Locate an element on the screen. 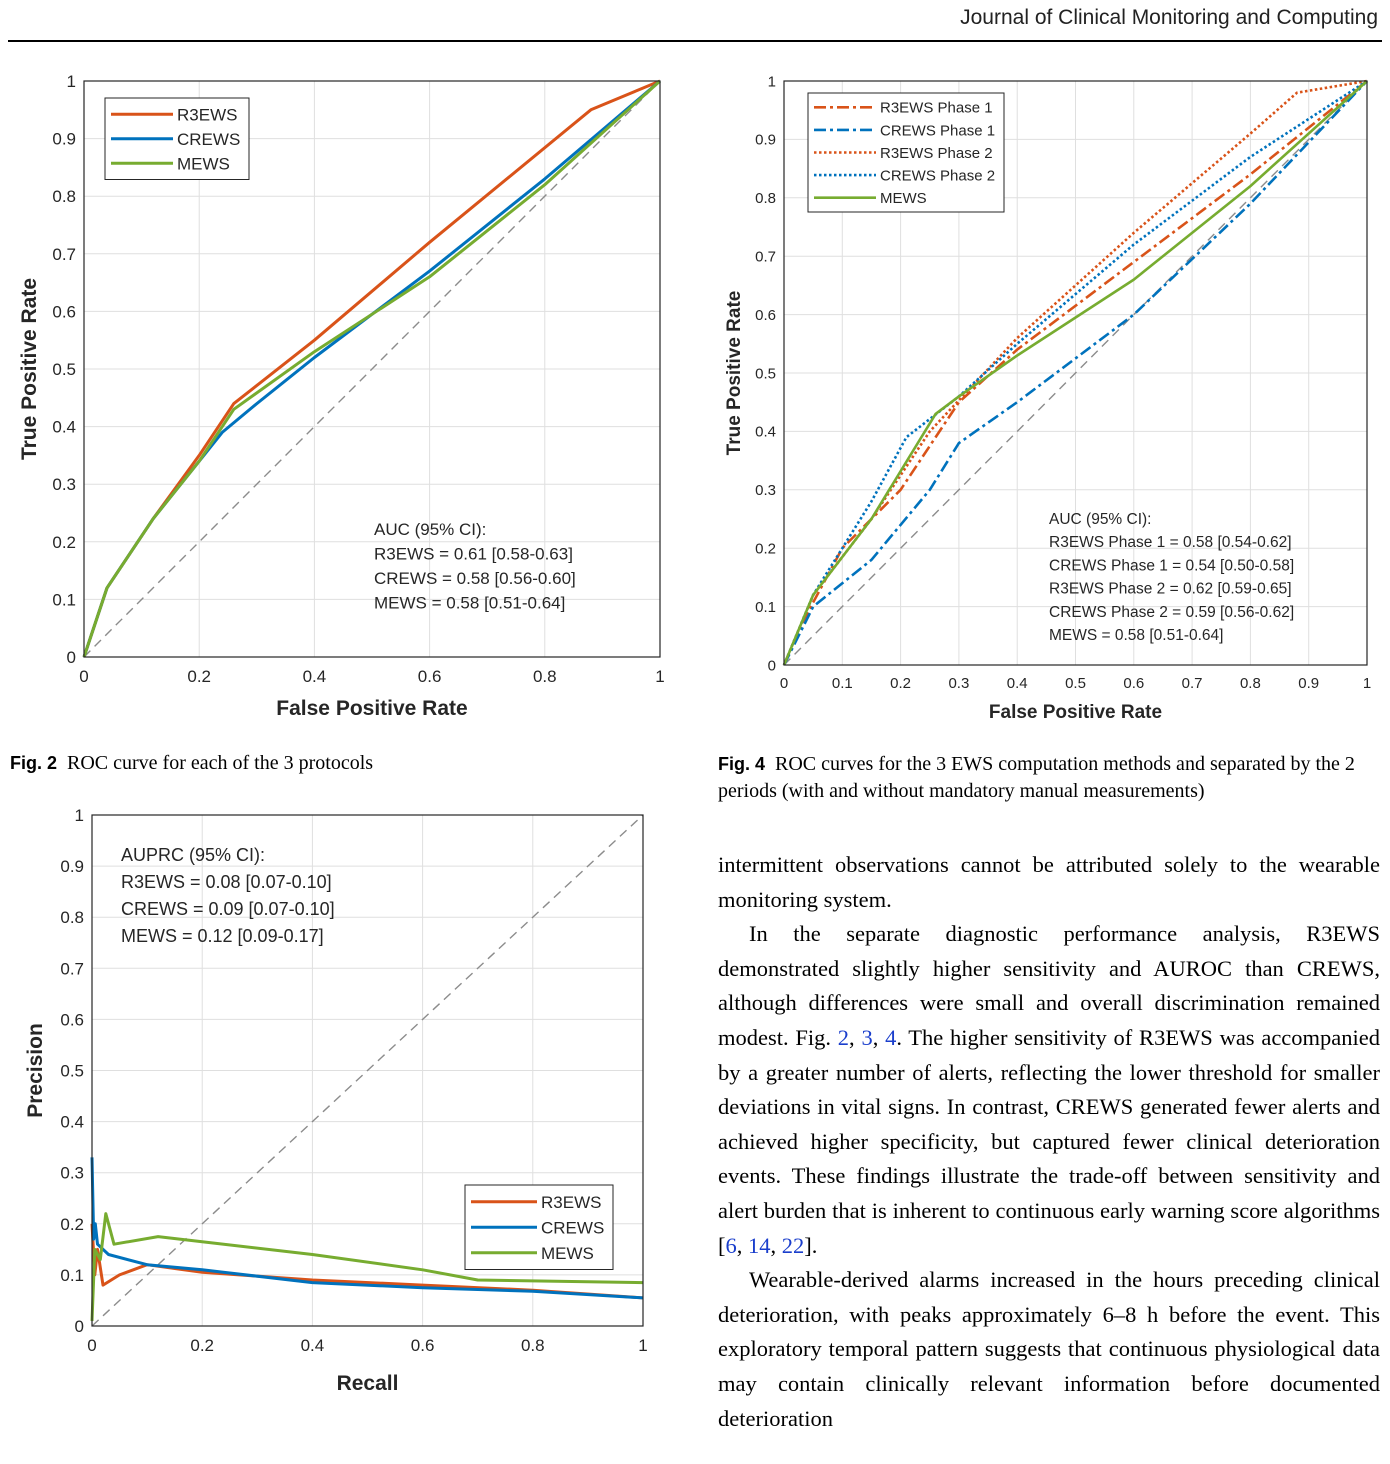 The image size is (1390, 1464). paragraph-2-text-c: ]. is located at coordinates (811, 1245).